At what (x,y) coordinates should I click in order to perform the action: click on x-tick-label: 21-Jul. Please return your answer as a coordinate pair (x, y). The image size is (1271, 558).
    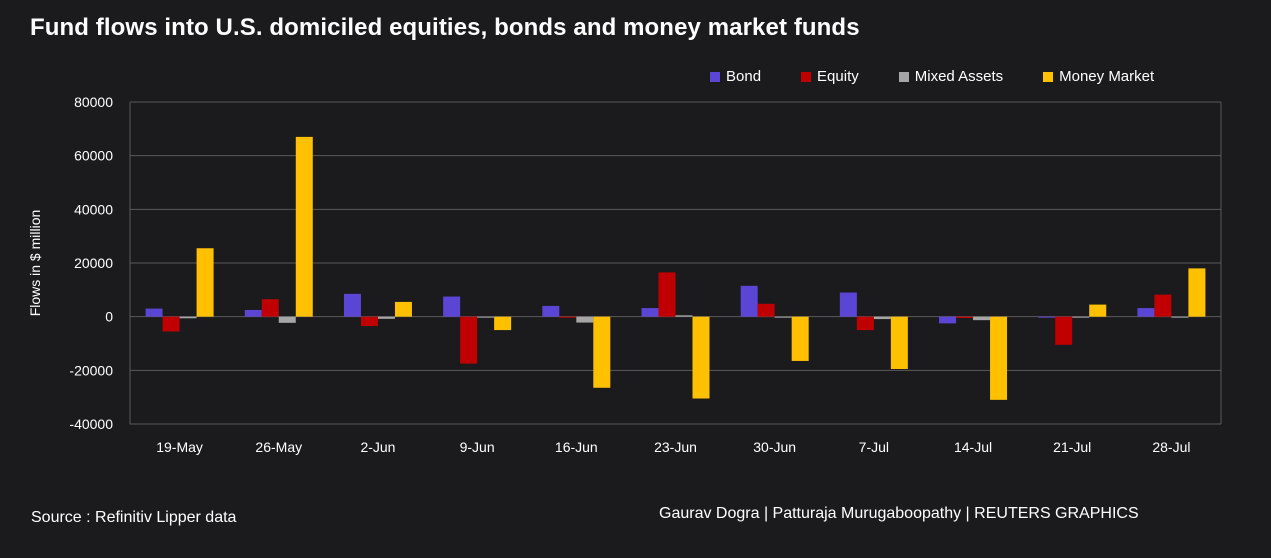
    Looking at the image, I should click on (1072, 447).